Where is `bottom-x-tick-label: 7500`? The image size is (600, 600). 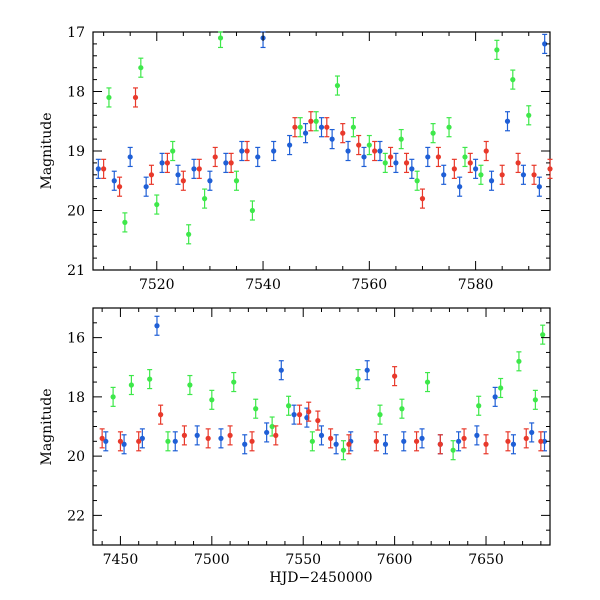 bottom-x-tick-label: 7500 is located at coordinates (212, 560).